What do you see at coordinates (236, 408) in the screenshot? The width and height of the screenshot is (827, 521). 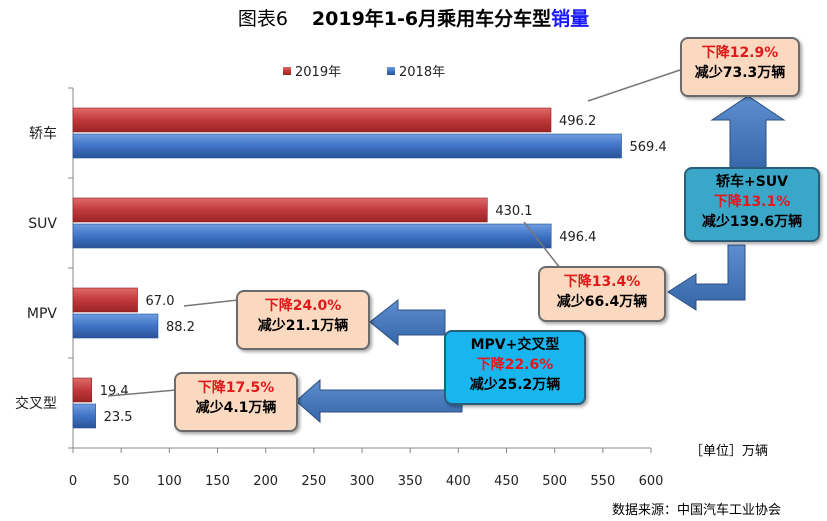 I see `callout-reduction: 减少4.1万辆` at bounding box center [236, 408].